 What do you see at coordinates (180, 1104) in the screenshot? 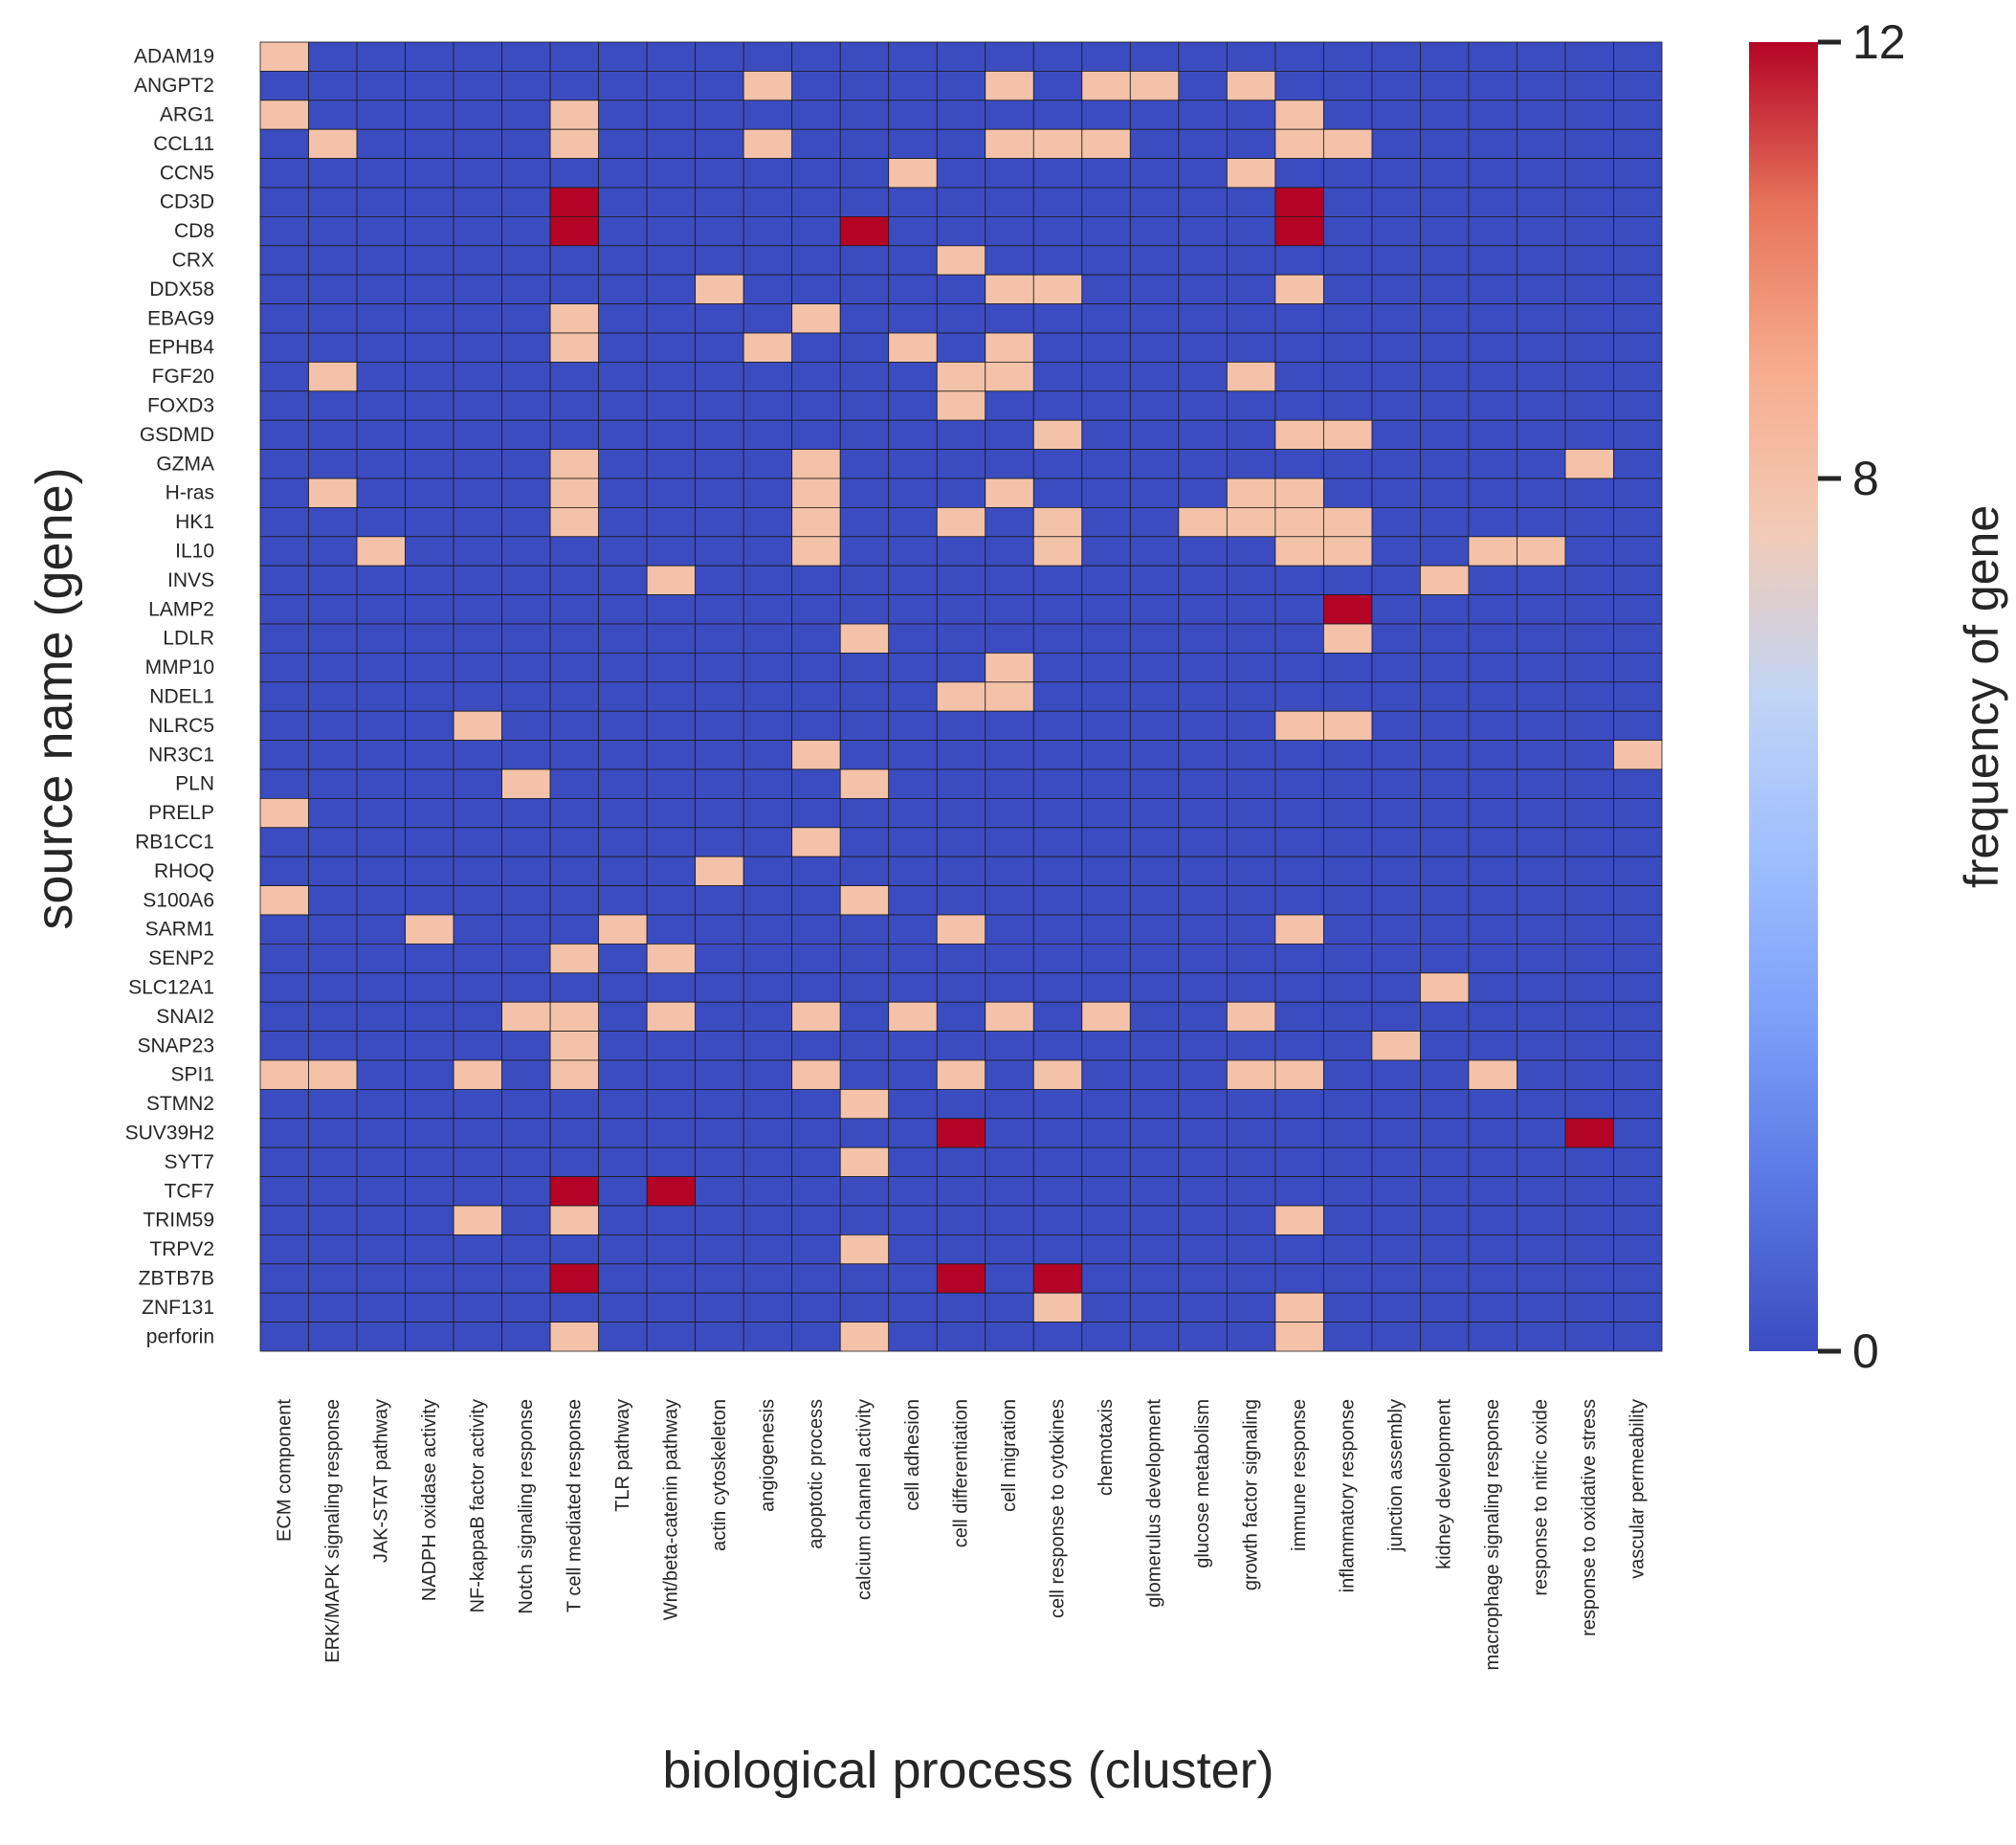
I see `row-label: STMN2` at bounding box center [180, 1104].